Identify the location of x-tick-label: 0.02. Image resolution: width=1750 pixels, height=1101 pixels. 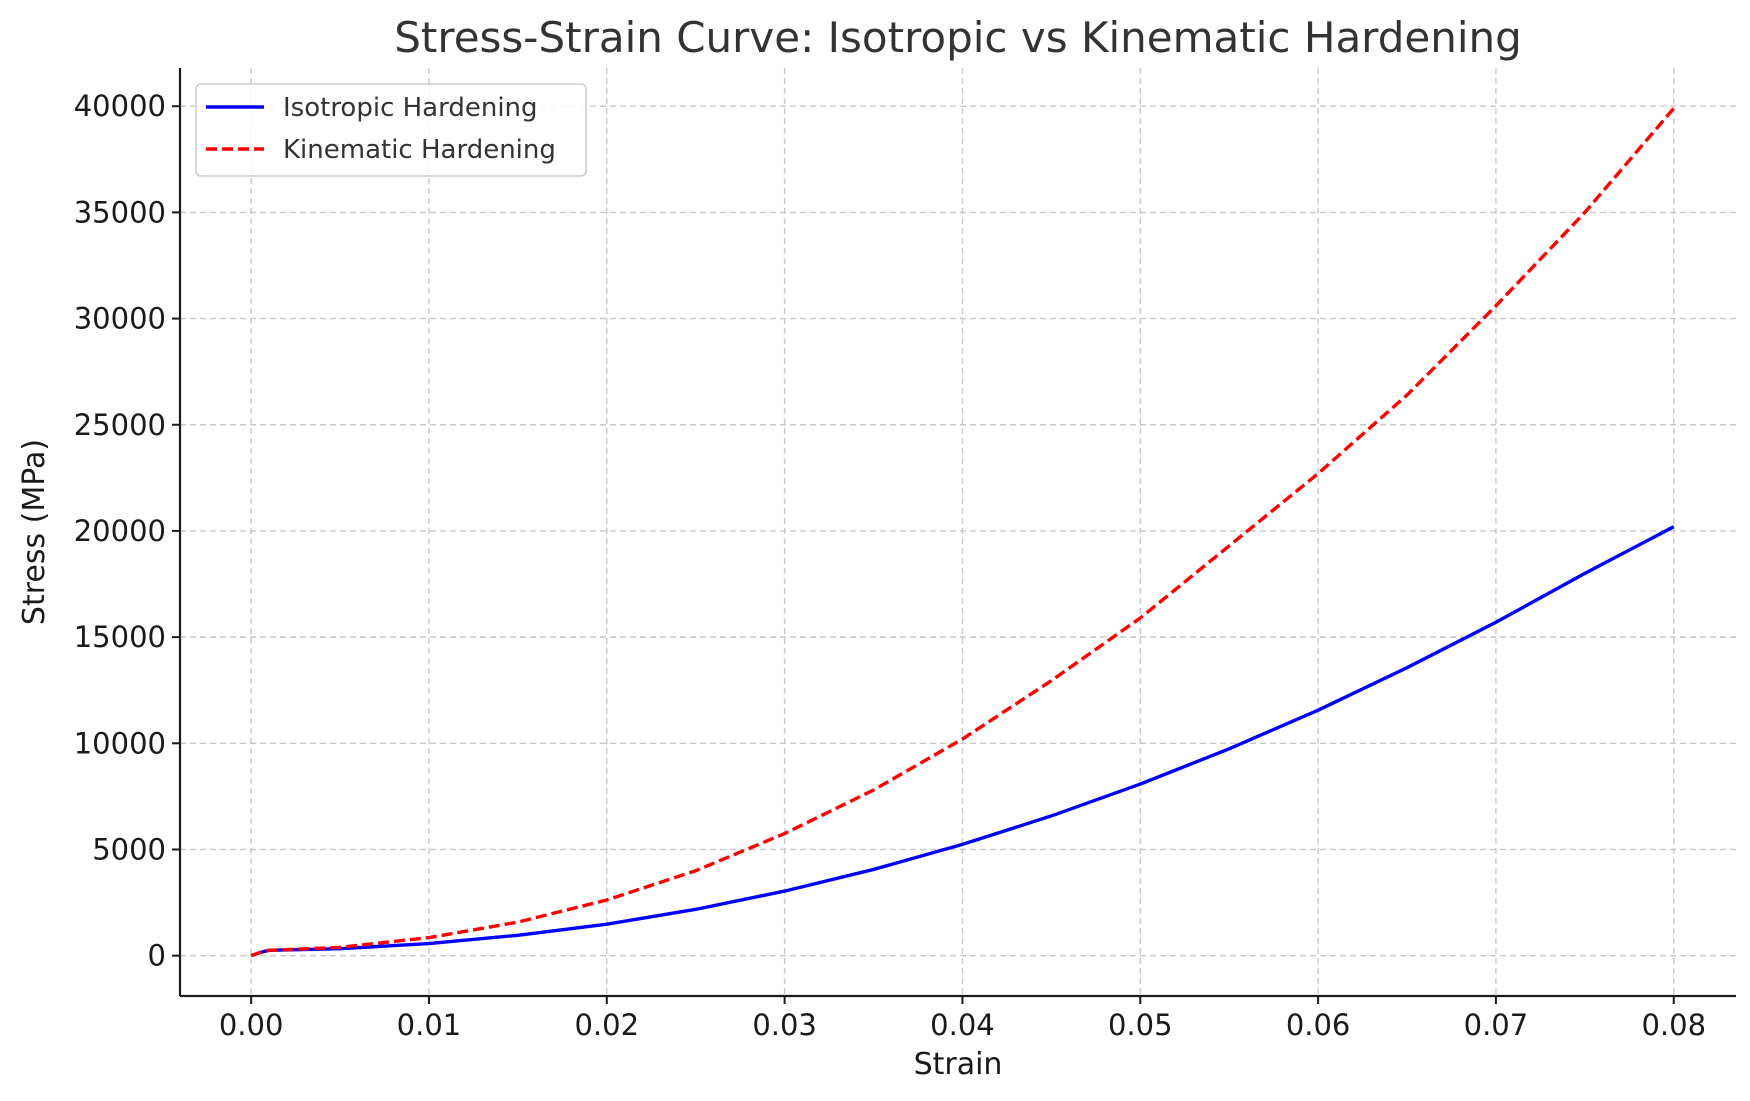
(606, 1025).